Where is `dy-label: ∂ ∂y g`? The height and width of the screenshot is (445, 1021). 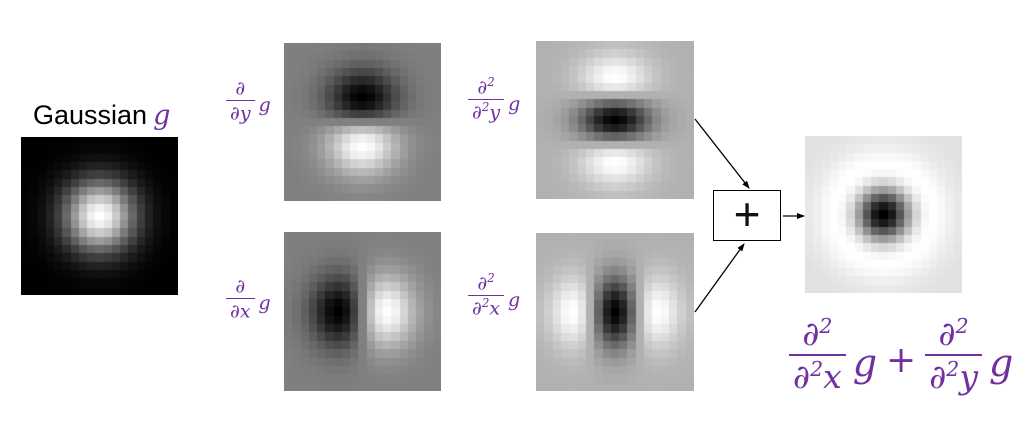
dy-label: ∂ ∂y g is located at coordinates (248, 100).